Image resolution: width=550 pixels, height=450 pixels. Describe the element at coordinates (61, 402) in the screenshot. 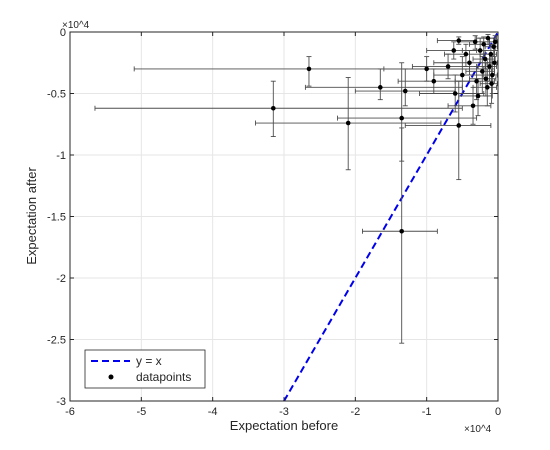

I see `y-tick-label: -3` at that location.